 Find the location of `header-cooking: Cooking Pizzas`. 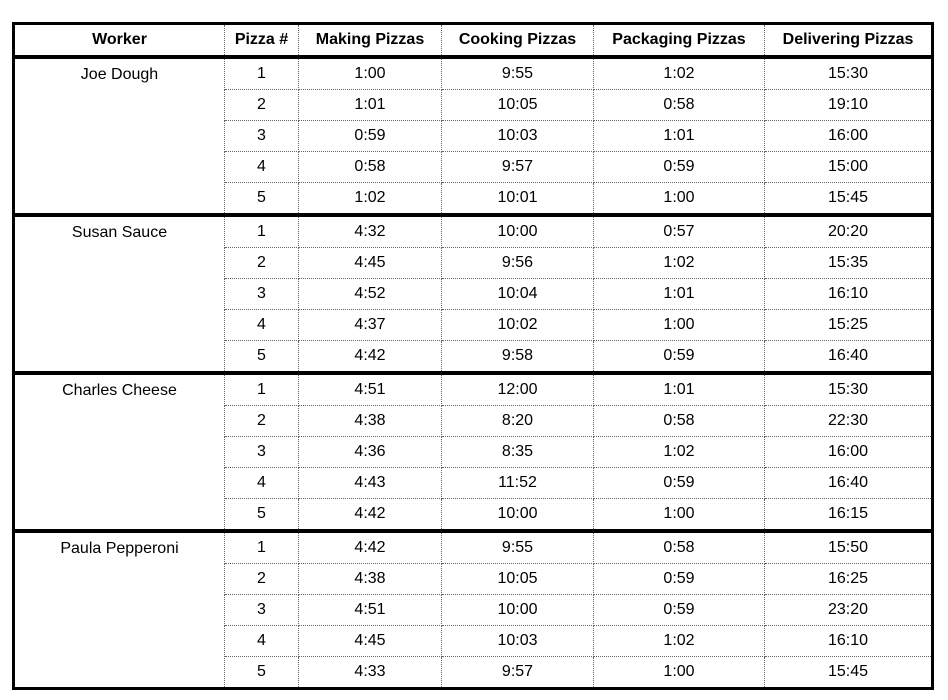

header-cooking: Cooking Pizzas is located at coordinates (517, 41).